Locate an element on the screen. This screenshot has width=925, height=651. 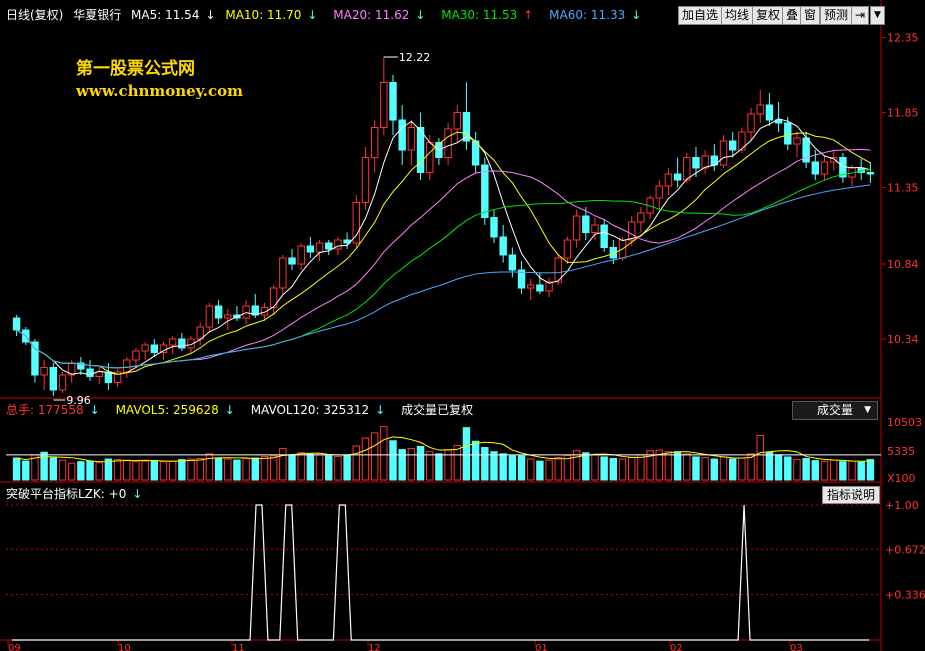
volume-dropdown: 成交量 ▼ is located at coordinates (835, 410).